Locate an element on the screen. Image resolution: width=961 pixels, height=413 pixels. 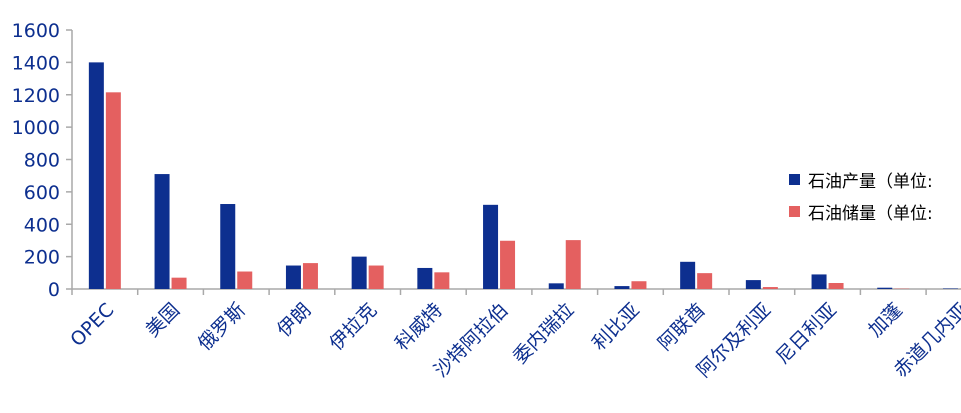
legend-label: 石油储量（单位: is located at coordinates (870, 214).